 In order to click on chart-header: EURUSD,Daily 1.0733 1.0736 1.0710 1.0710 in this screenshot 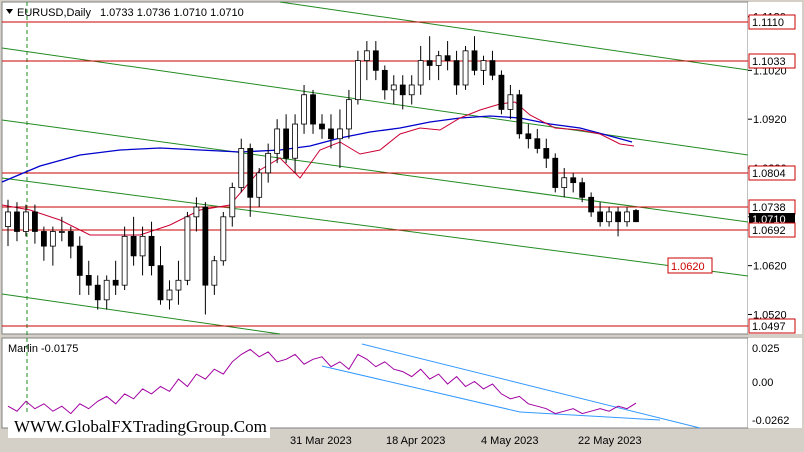, I will do `click(125, 13)`.